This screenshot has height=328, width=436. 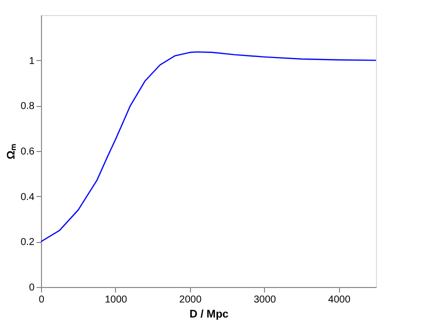 What do you see at coordinates (27, 106) in the screenshot?
I see `y-tick-label: 0.8` at bounding box center [27, 106].